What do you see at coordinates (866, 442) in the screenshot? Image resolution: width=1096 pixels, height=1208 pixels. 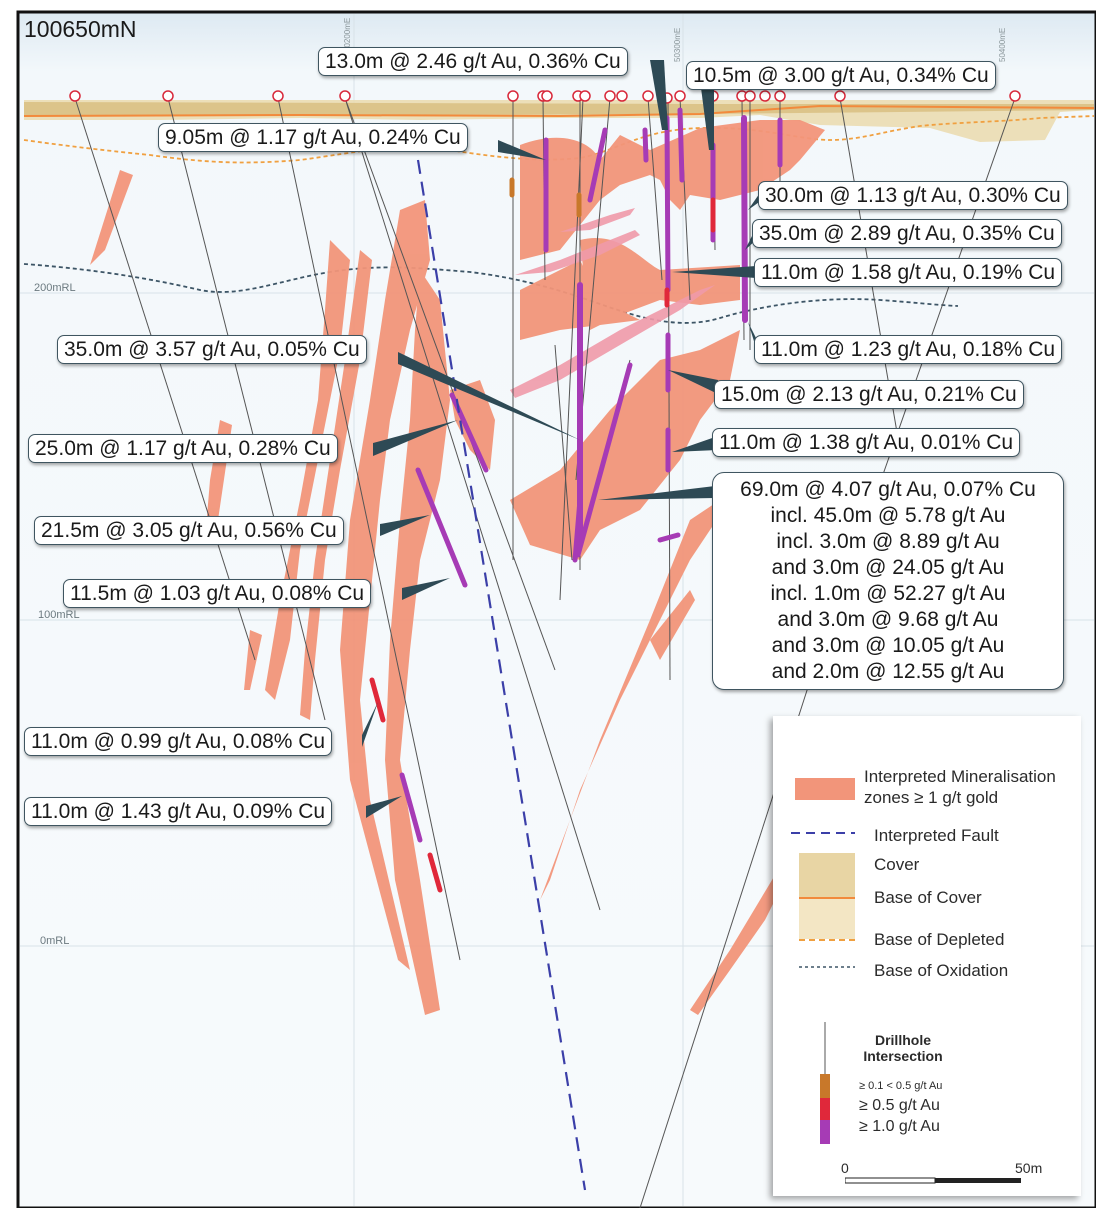 I see `intercept-callout: 11.0m @ 1.38 g/t Au, 0.01% Cu` at bounding box center [866, 442].